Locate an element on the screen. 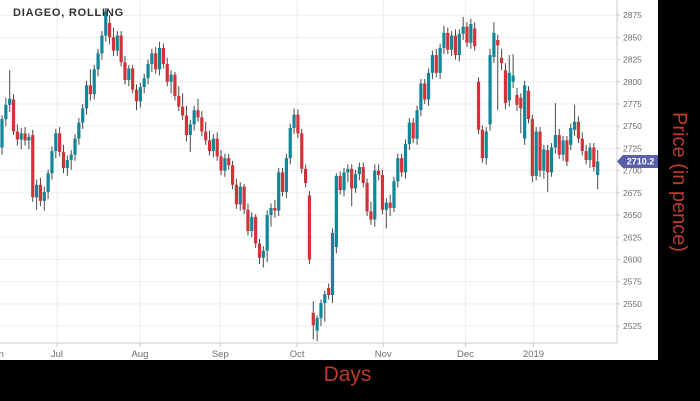 The height and width of the screenshot is (401, 700). svg-text: Aug is located at coordinates (140, 354).